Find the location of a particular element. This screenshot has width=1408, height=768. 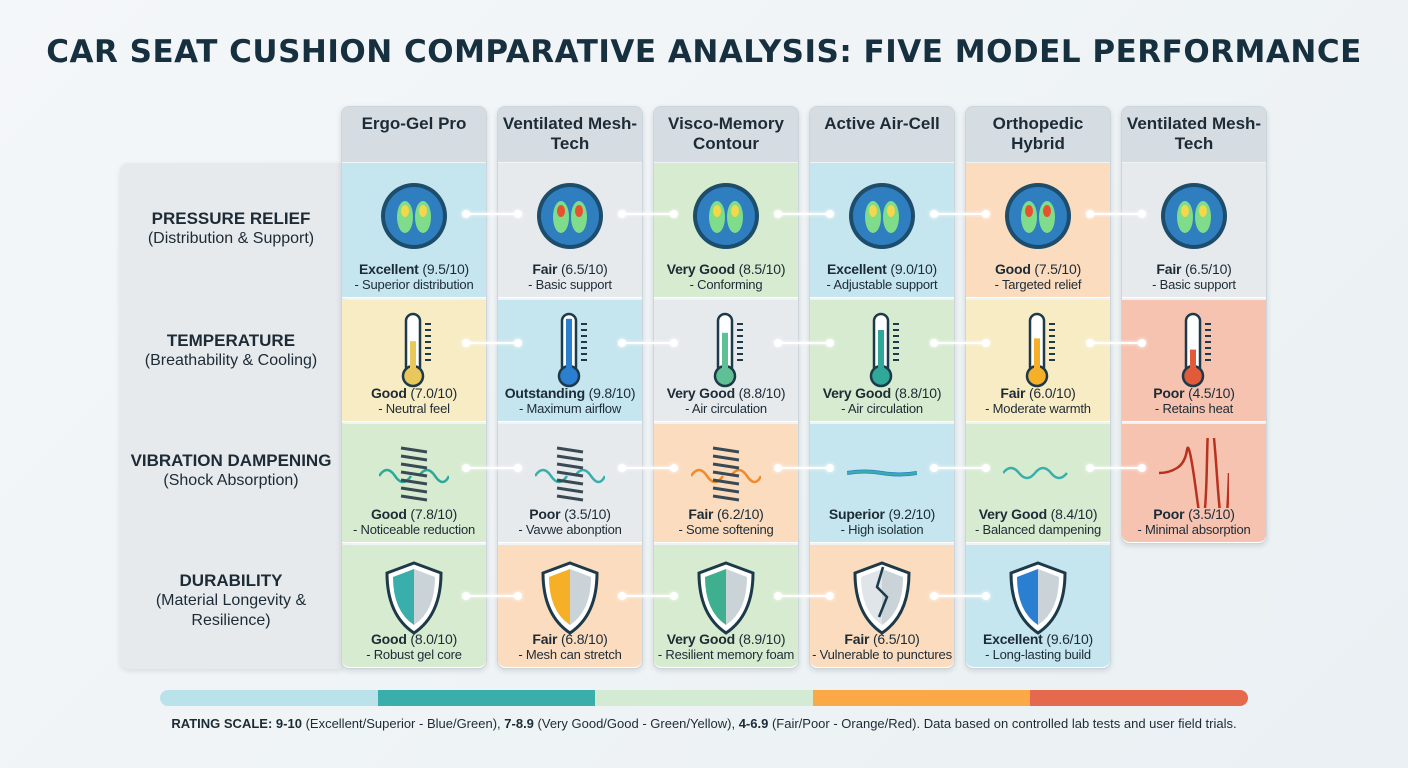

rating-score: (8.8/10) is located at coordinates (918, 393).